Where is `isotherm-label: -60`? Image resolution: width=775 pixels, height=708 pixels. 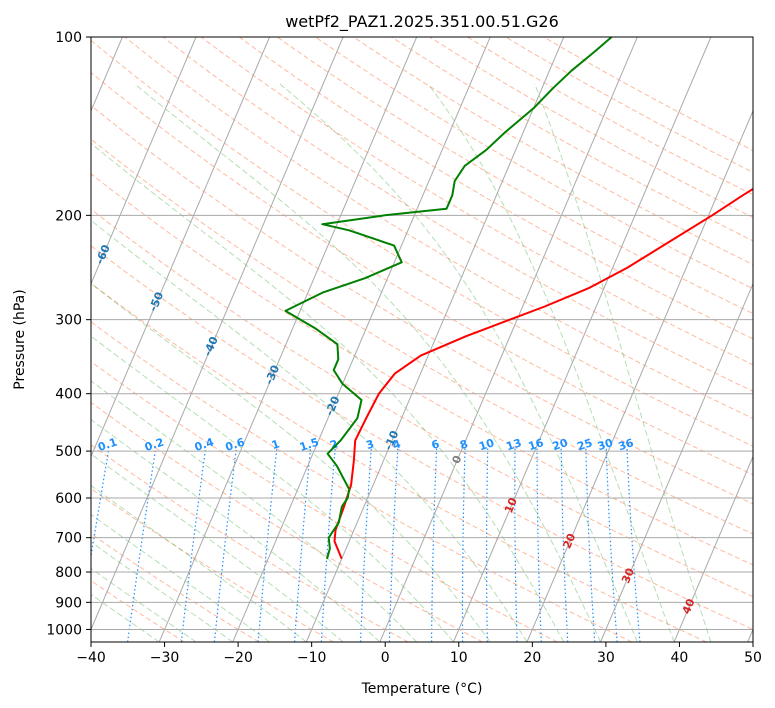
isotherm-label: -60 is located at coordinates (103, 254).